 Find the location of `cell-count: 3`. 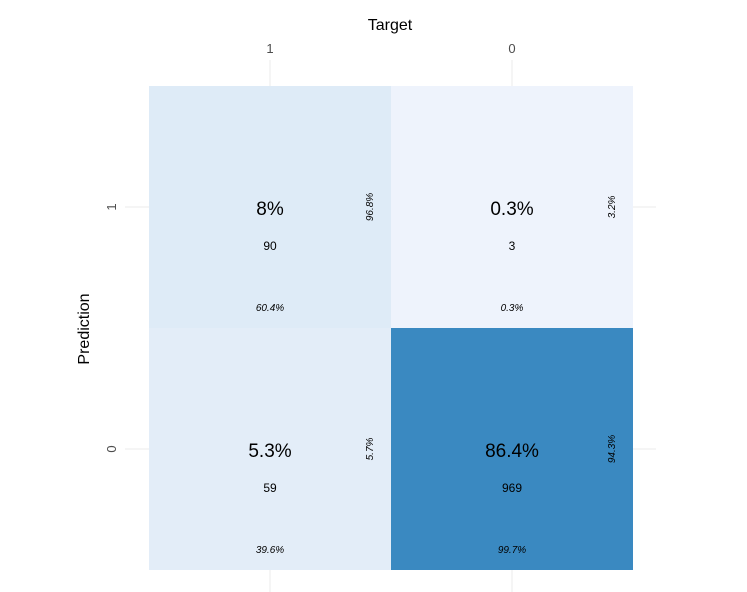

cell-count: 3 is located at coordinates (512, 246).